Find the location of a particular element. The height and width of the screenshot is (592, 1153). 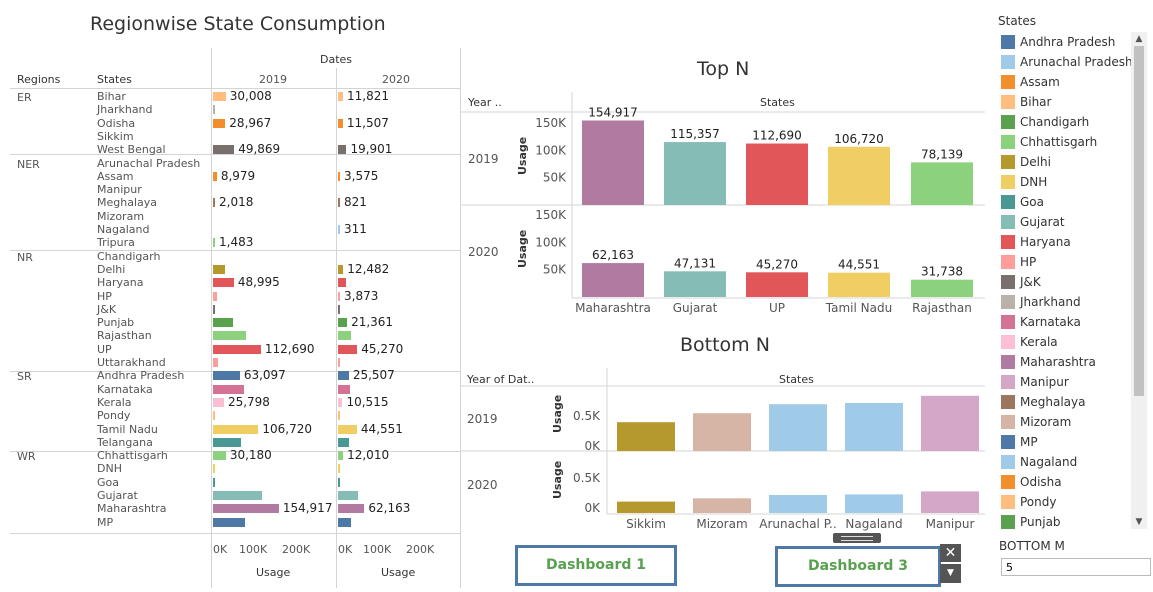

legend-item: Bihar is located at coordinates (1026, 102).